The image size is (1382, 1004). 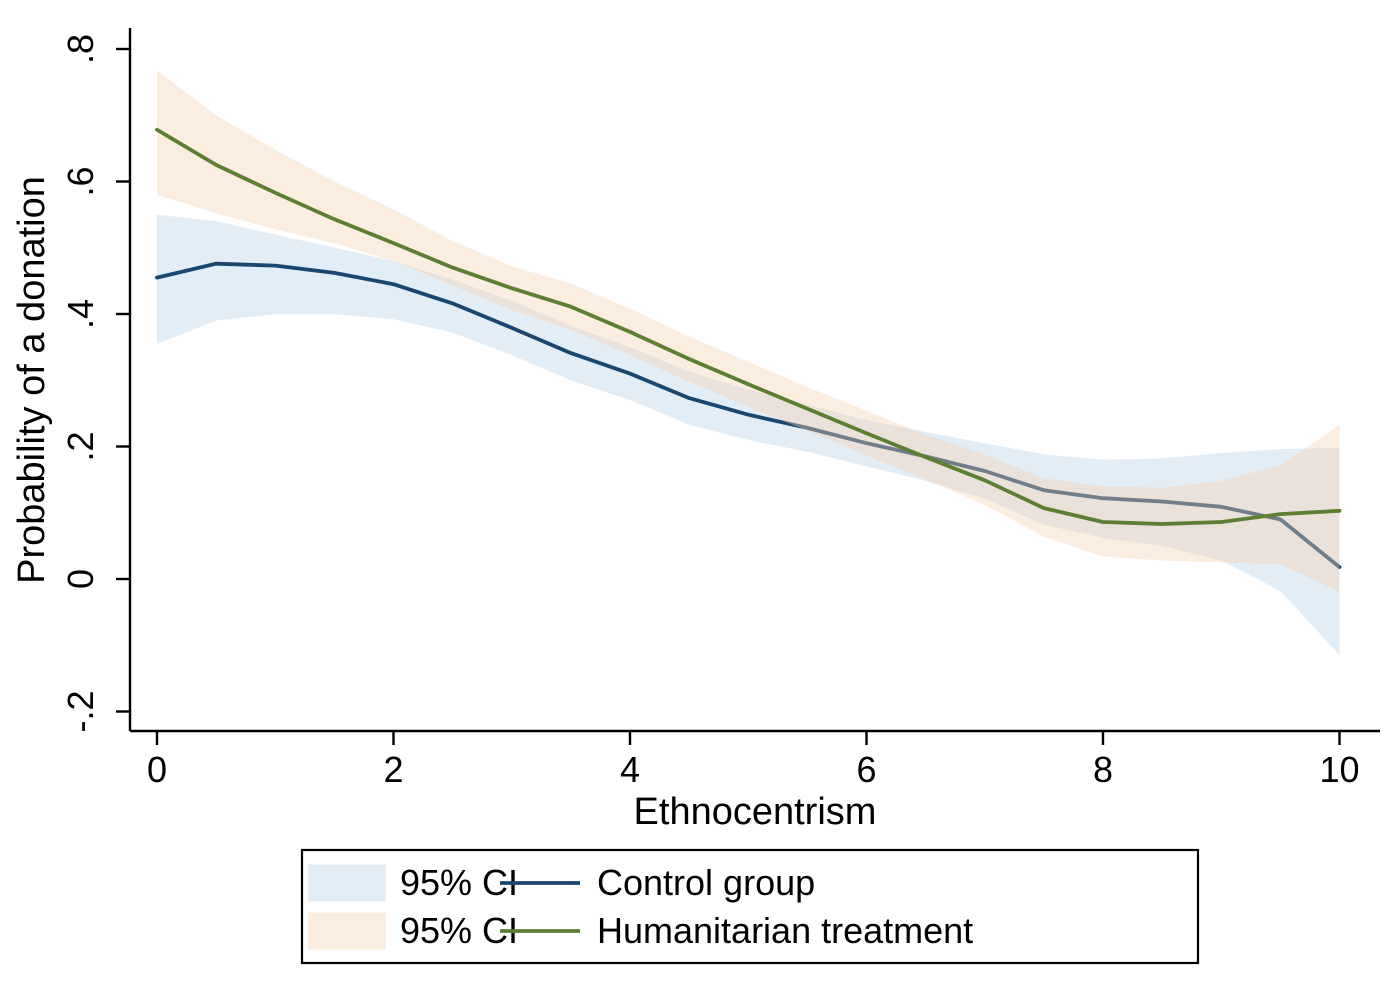 I want to click on legend-box, so click(x=750, y=906).